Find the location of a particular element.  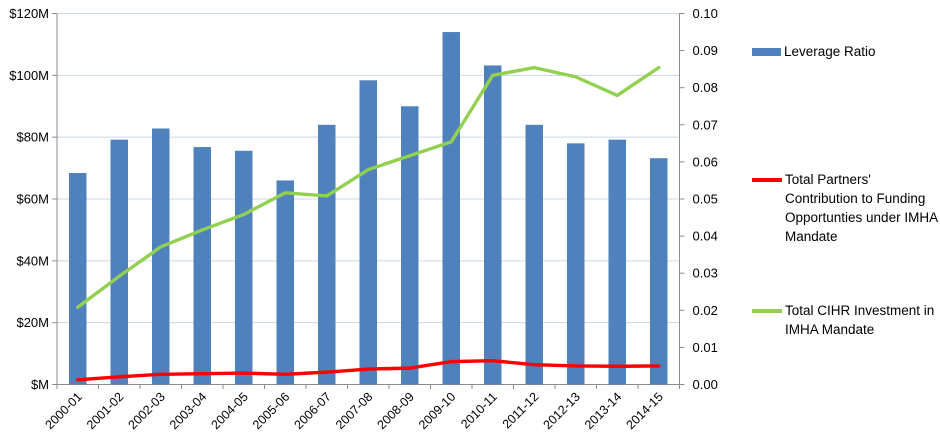

x-axis-label: 2000-01 is located at coordinates (64, 411).